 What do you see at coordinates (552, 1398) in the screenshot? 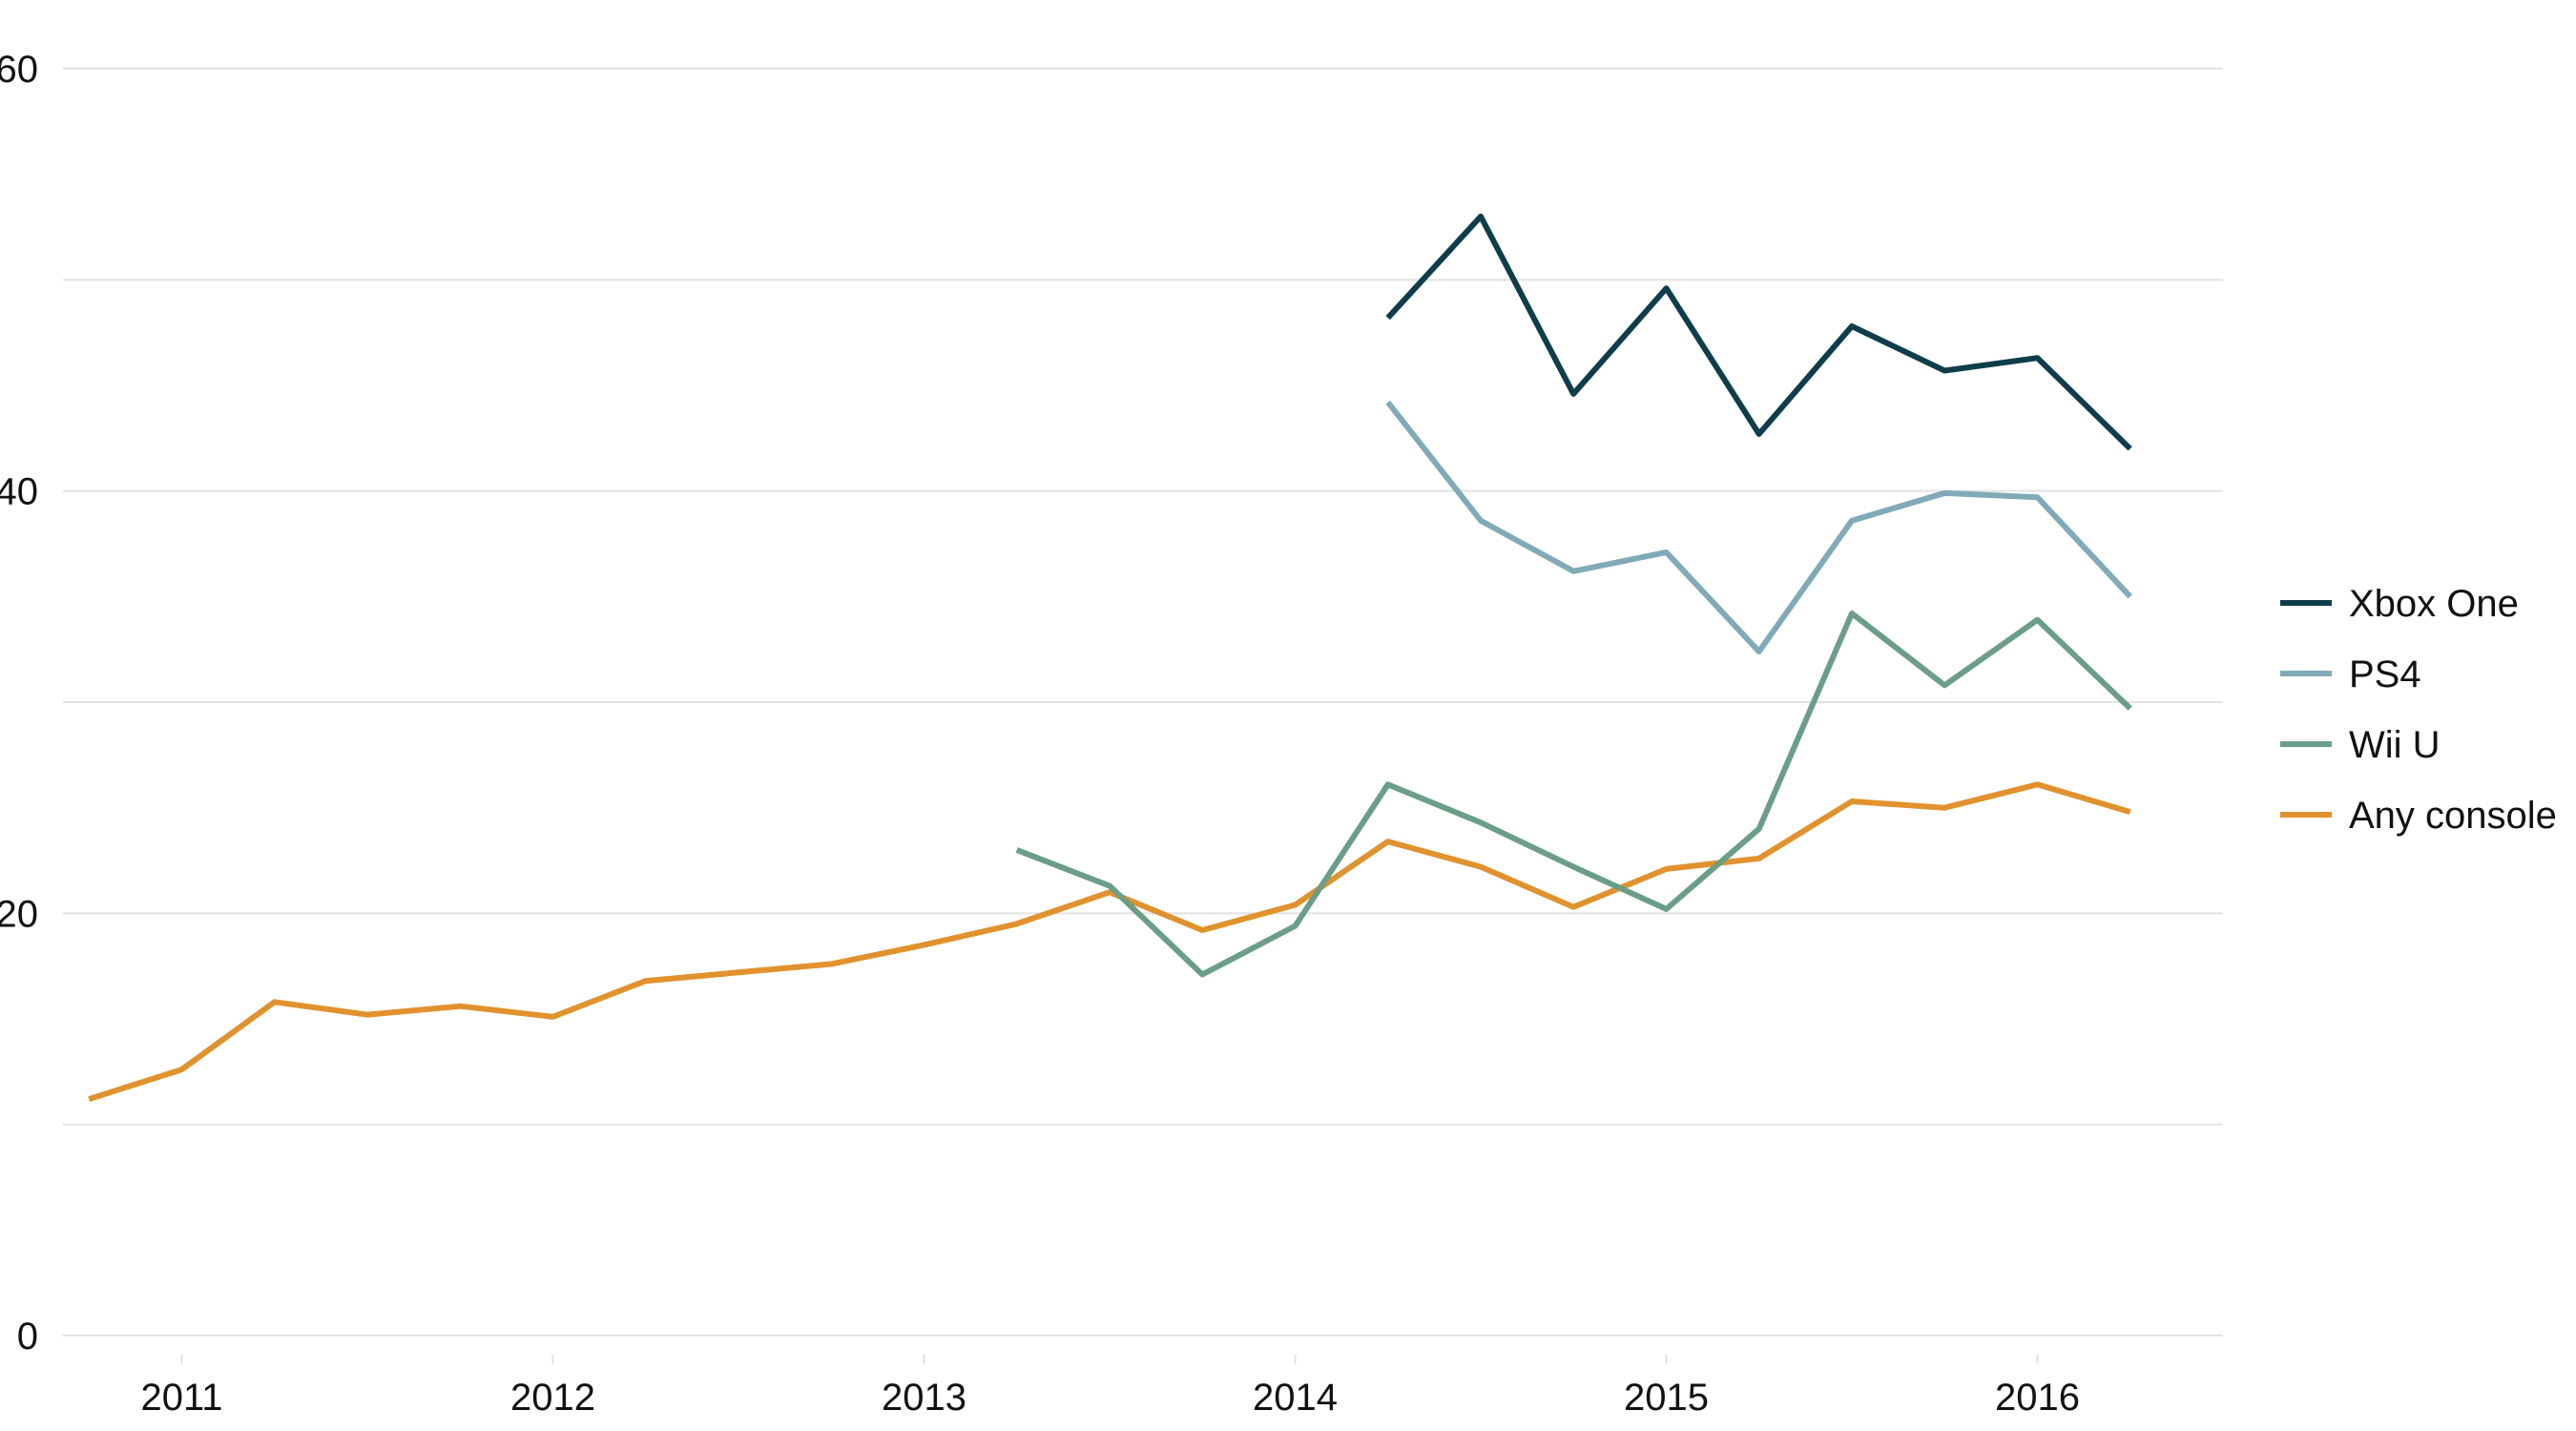
I see `x-tick-label: 2012` at bounding box center [552, 1398].